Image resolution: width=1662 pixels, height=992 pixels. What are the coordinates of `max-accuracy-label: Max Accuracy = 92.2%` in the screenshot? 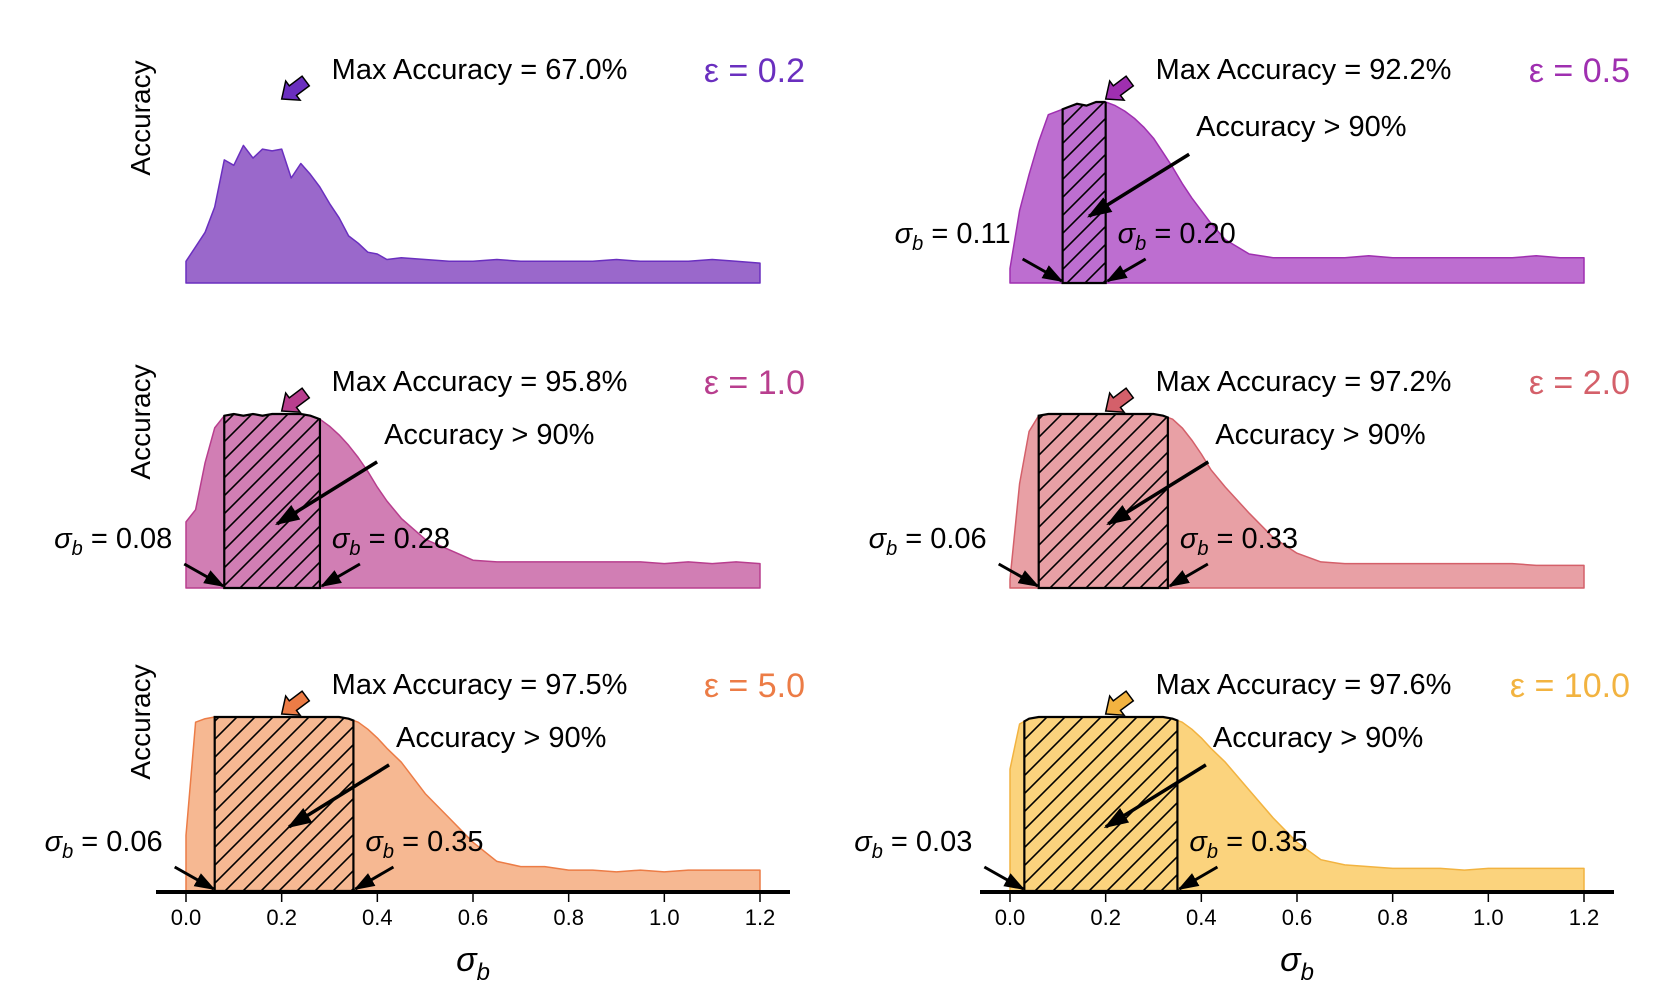 It's located at (1304, 70).